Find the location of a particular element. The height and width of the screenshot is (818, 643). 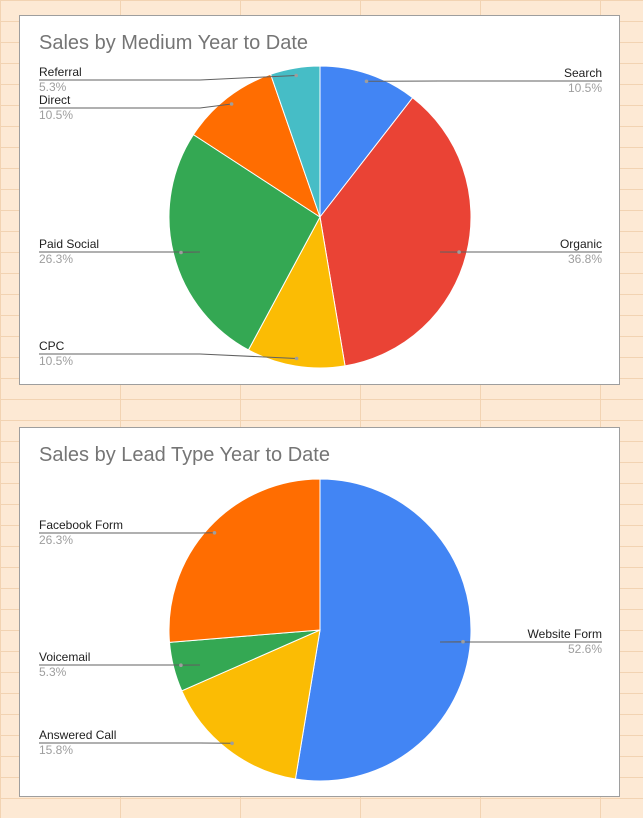

slice-value-search: 10.5% is located at coordinates (585, 88).